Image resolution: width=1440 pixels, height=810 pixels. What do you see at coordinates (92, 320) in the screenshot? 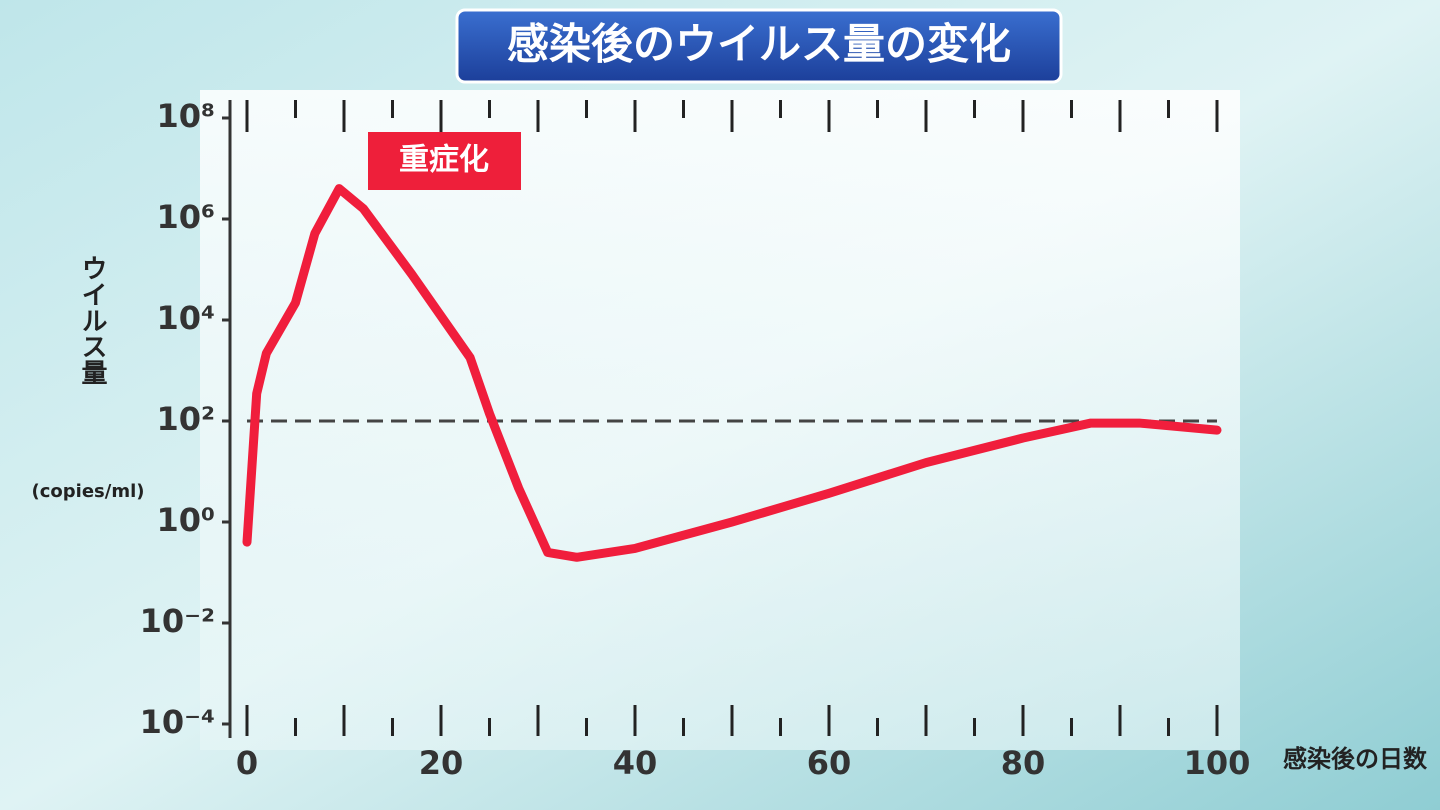
I see `y-axis-label: ウイルス量` at bounding box center [92, 320].